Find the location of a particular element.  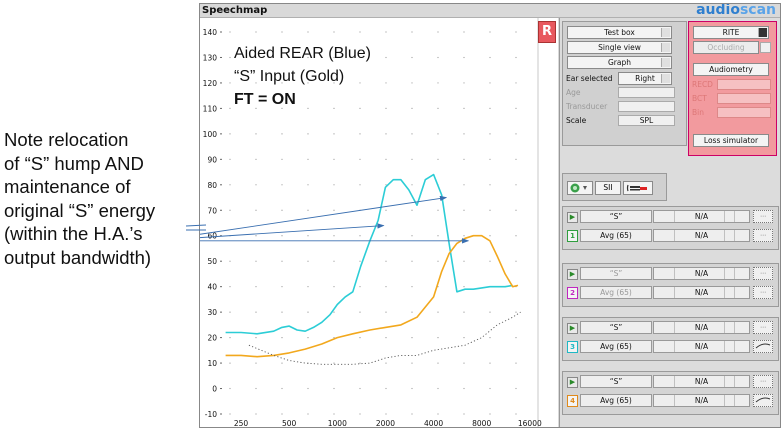

scale-field: SPL is located at coordinates (646, 120).